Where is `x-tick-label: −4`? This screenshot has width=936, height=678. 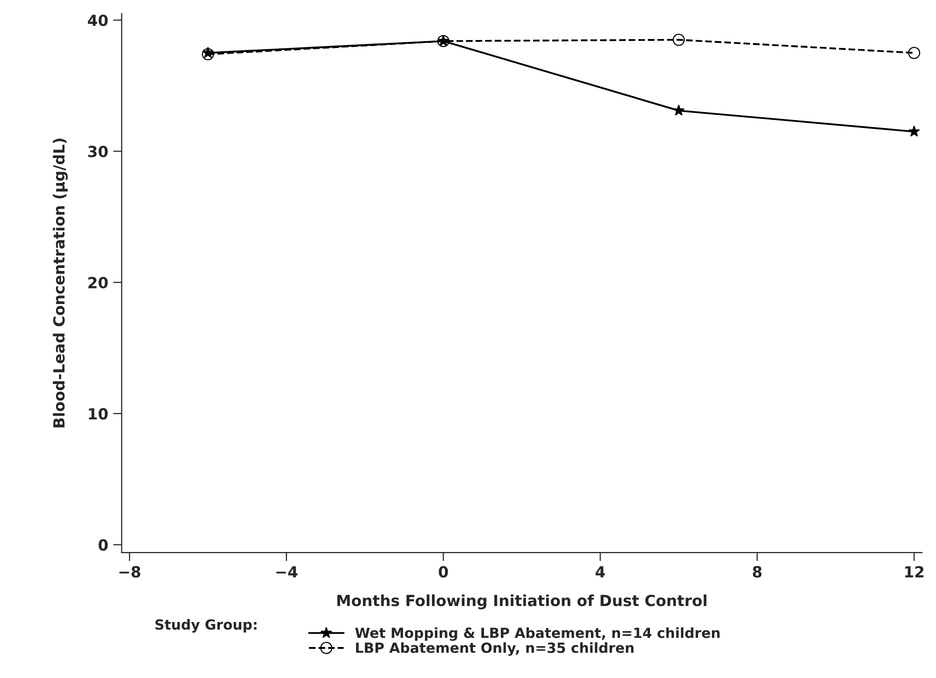 x-tick-label: −4 is located at coordinates (287, 572).